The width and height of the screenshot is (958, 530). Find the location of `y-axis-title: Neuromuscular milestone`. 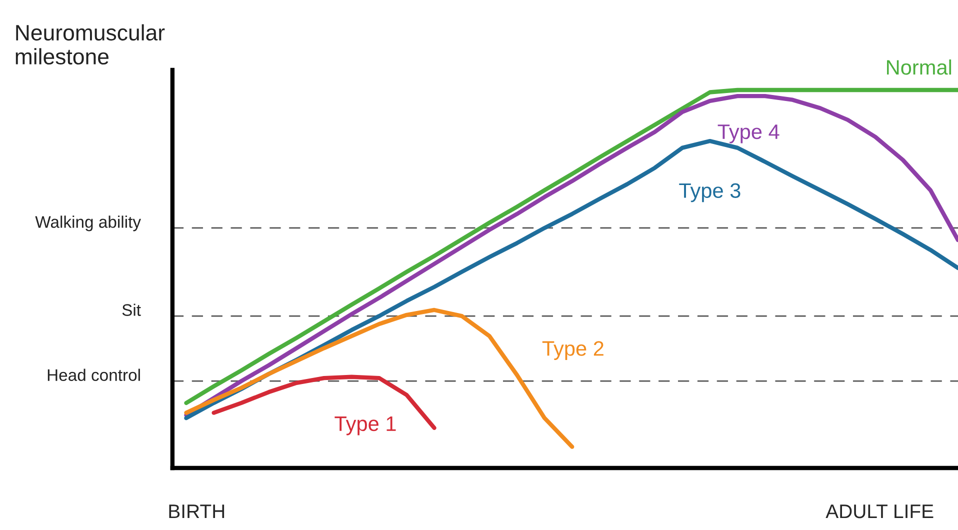

y-axis-title: Neuromuscular milestone is located at coordinates (90, 44).